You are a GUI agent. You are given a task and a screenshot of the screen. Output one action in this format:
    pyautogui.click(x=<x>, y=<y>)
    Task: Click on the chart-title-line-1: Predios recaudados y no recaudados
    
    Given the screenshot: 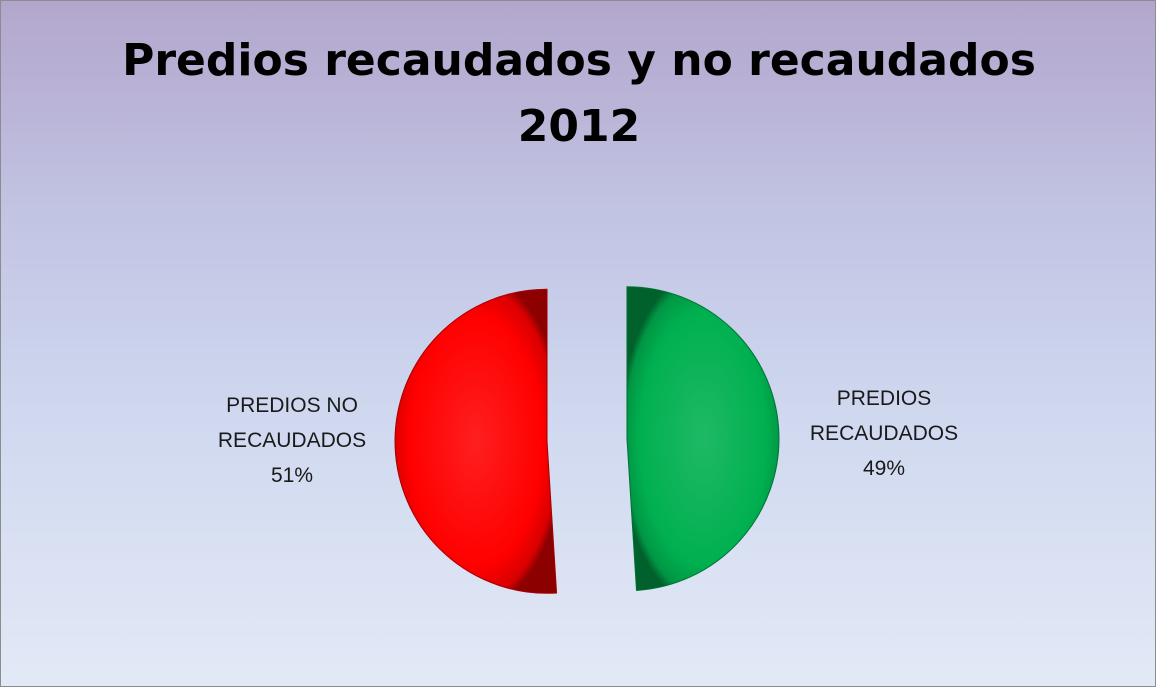 What is the action you would take?
    pyautogui.click(x=579, y=60)
    